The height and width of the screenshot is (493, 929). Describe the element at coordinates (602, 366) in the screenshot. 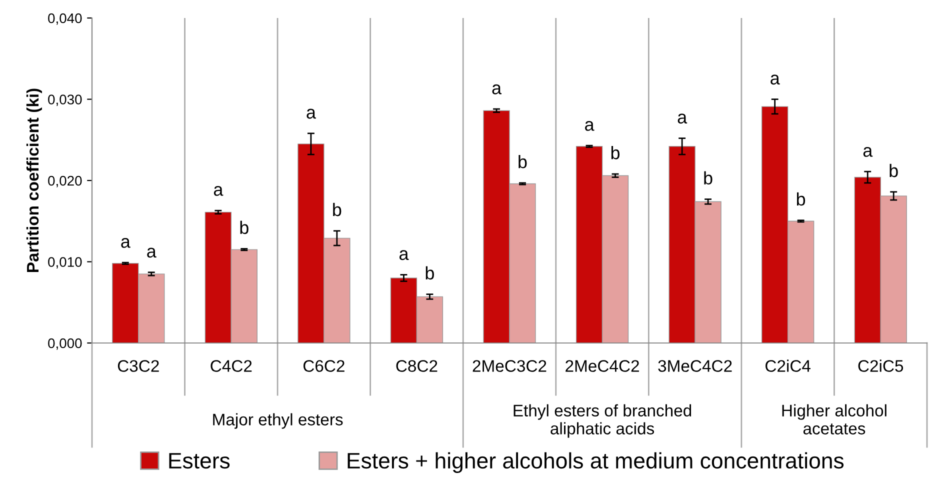

I see `x-tick-label: 2MeC4C2` at that location.